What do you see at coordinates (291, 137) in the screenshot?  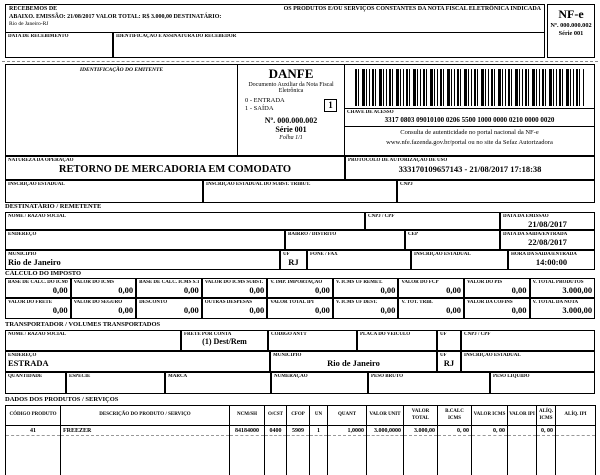 I see `danfe-sheet: Folha 1/1` at bounding box center [291, 137].